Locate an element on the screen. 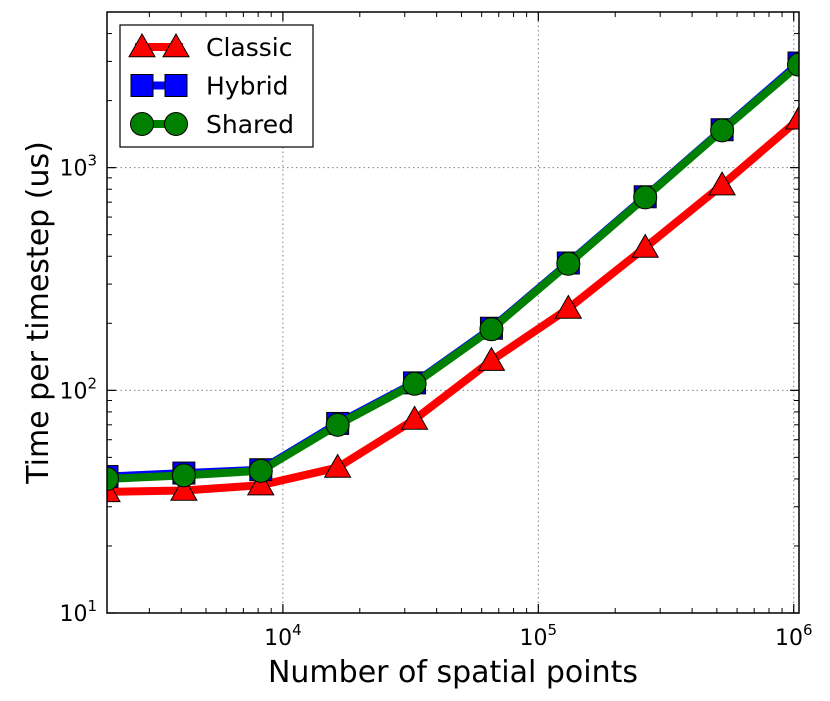  legend-item-hybrid: Hybrid is located at coordinates (209, 86).